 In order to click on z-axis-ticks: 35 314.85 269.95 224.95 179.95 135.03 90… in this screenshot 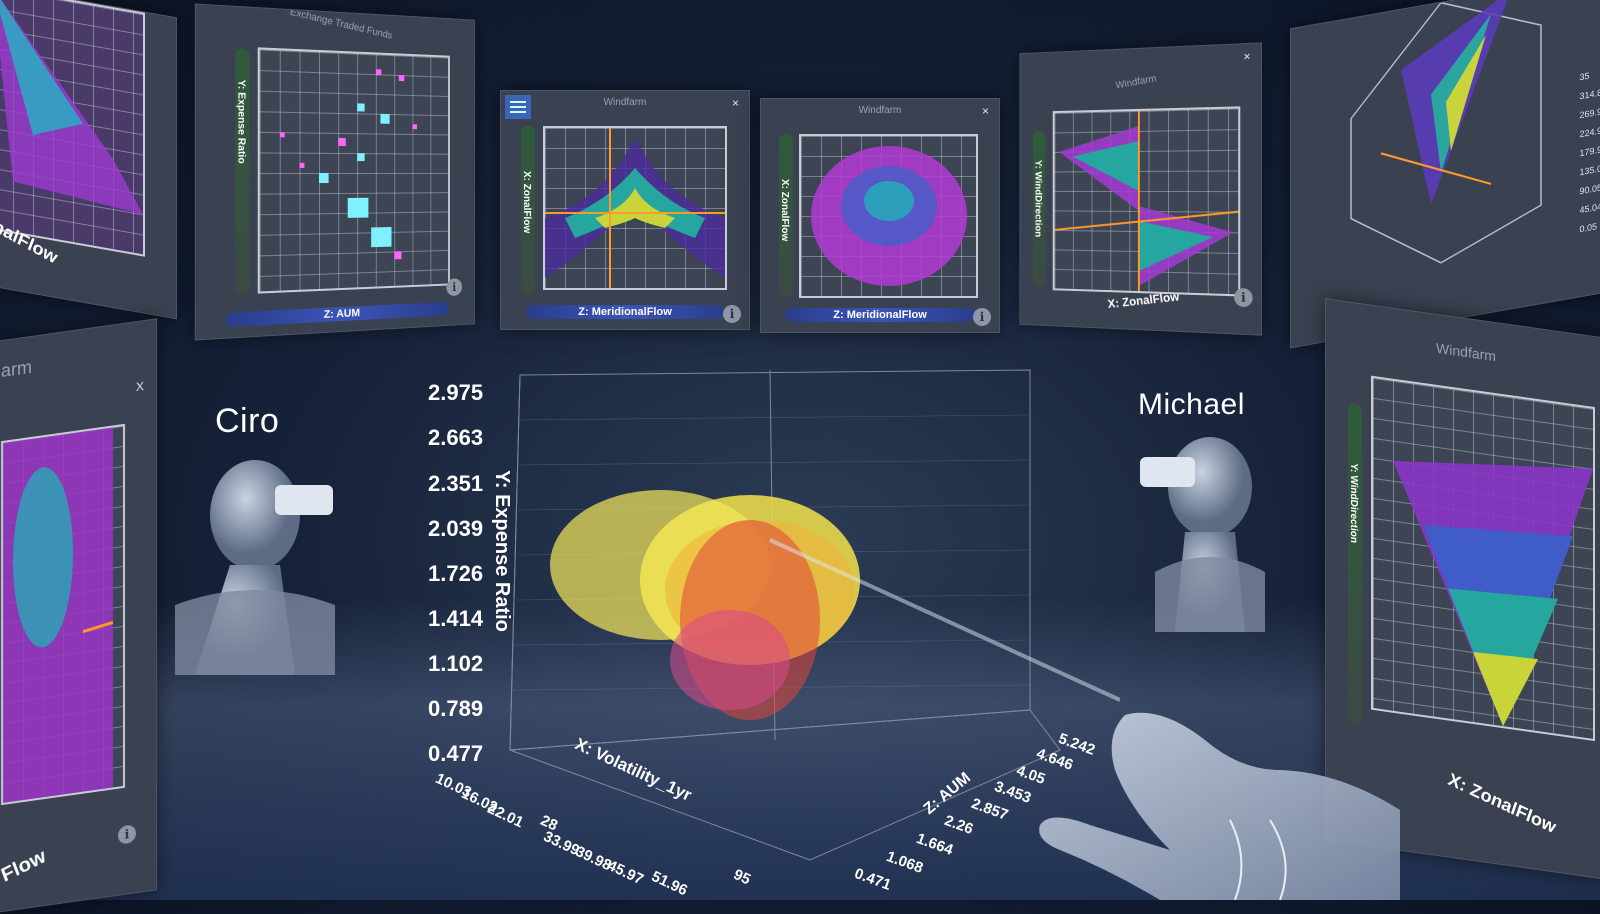, I will do `click(1589, 152)`.